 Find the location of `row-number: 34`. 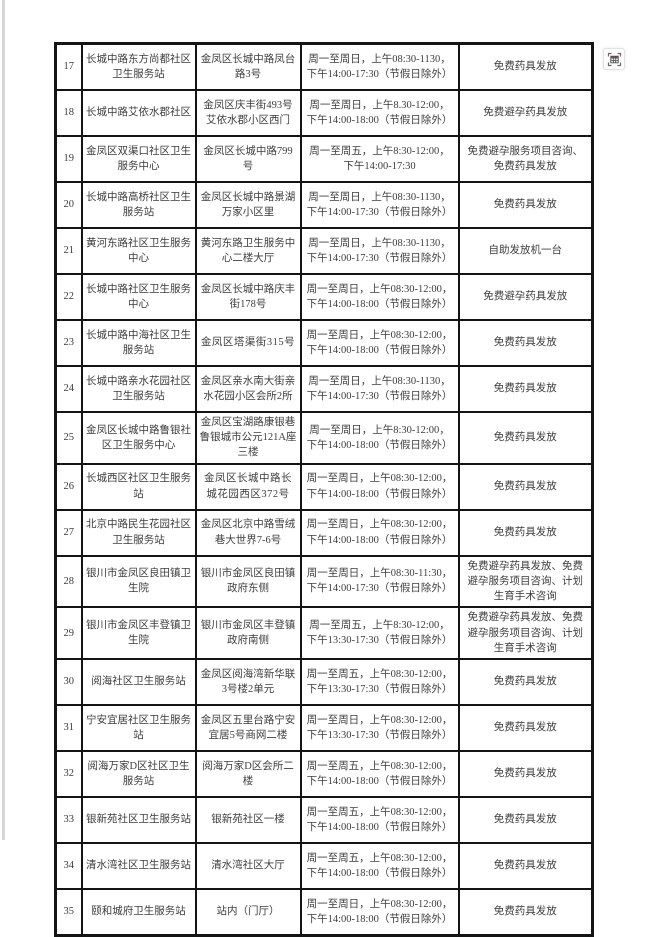

row-number: 34 is located at coordinates (68, 865).